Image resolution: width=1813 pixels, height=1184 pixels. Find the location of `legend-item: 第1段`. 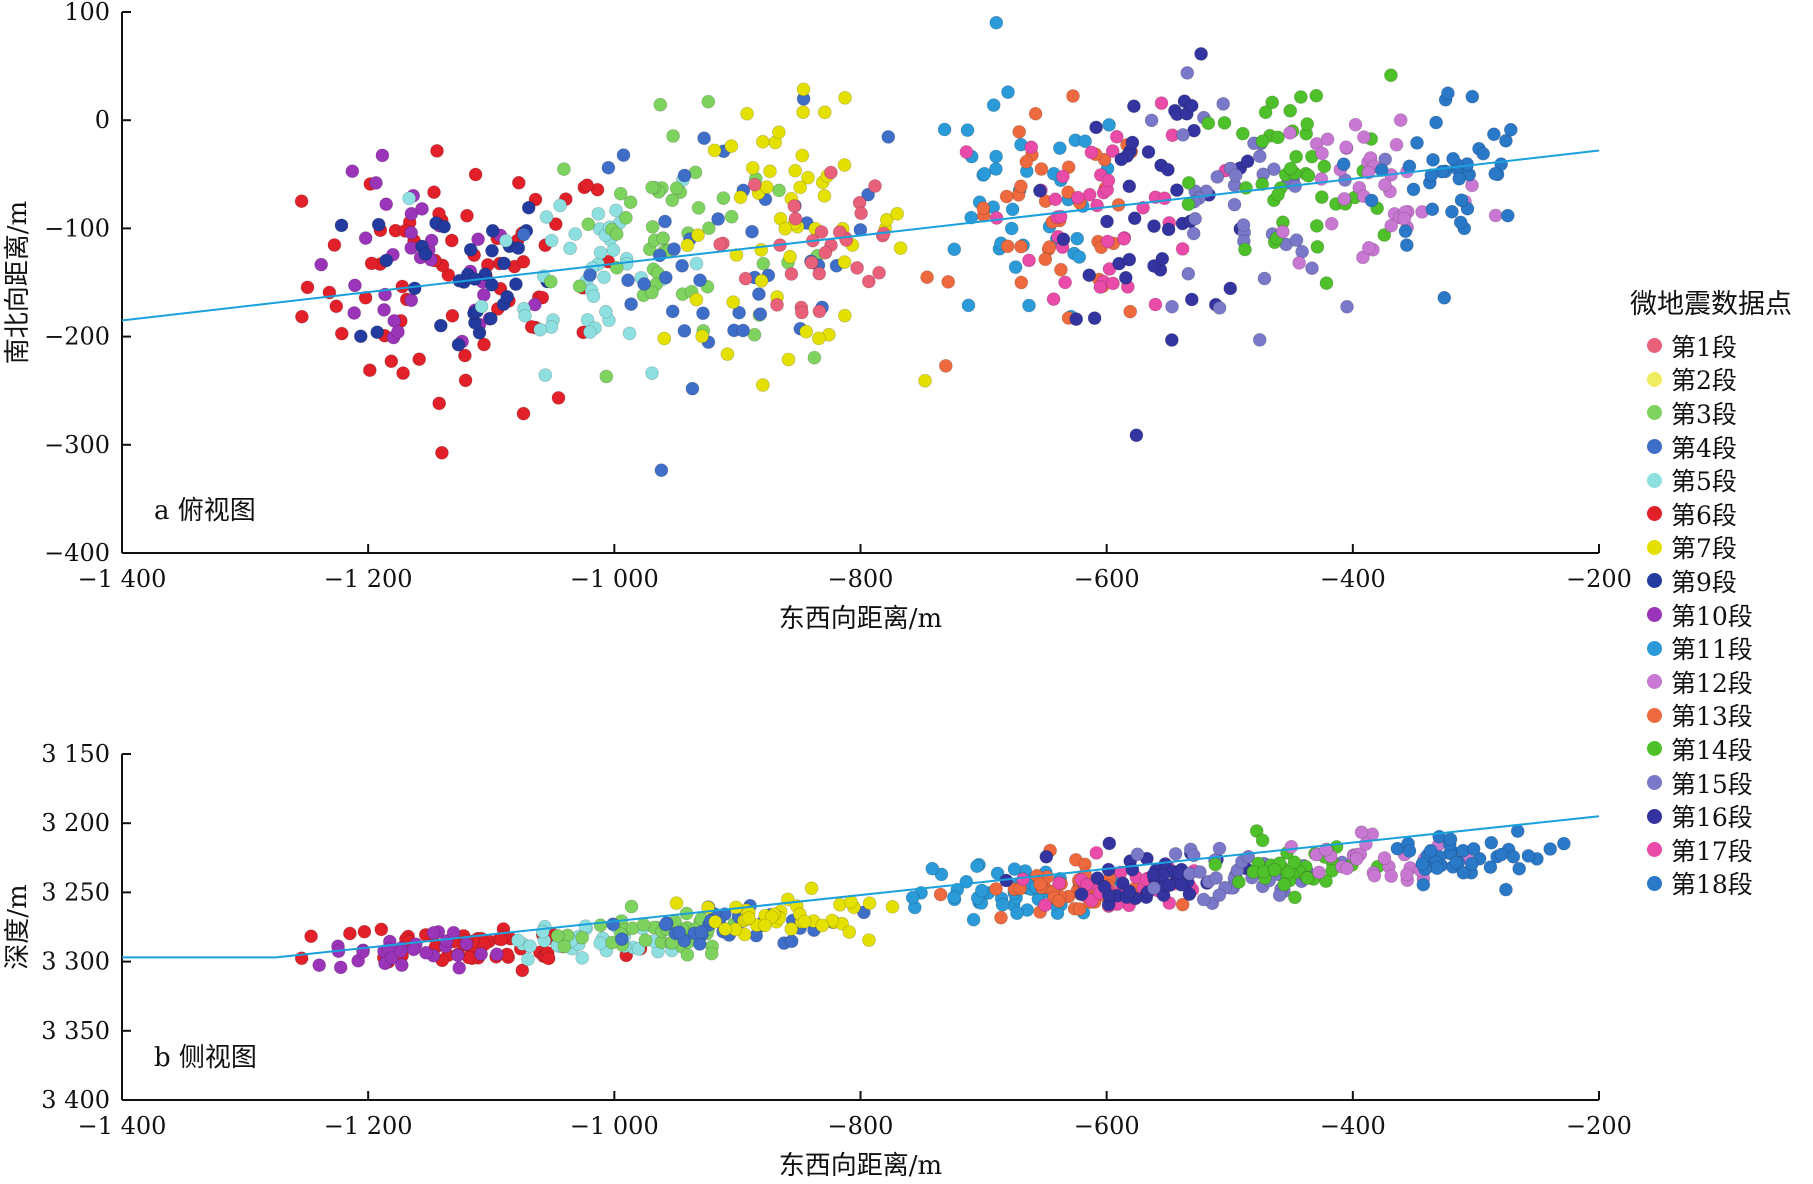

legend-item: 第1段 is located at coordinates (1719, 346).